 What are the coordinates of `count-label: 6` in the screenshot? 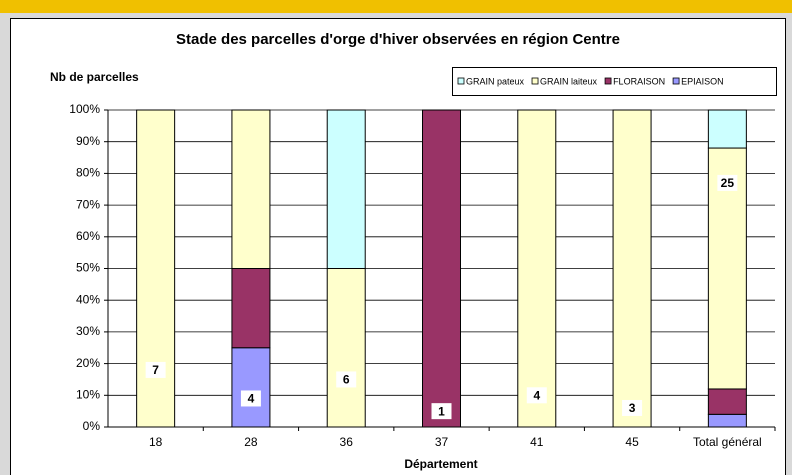 It's located at (346, 380).